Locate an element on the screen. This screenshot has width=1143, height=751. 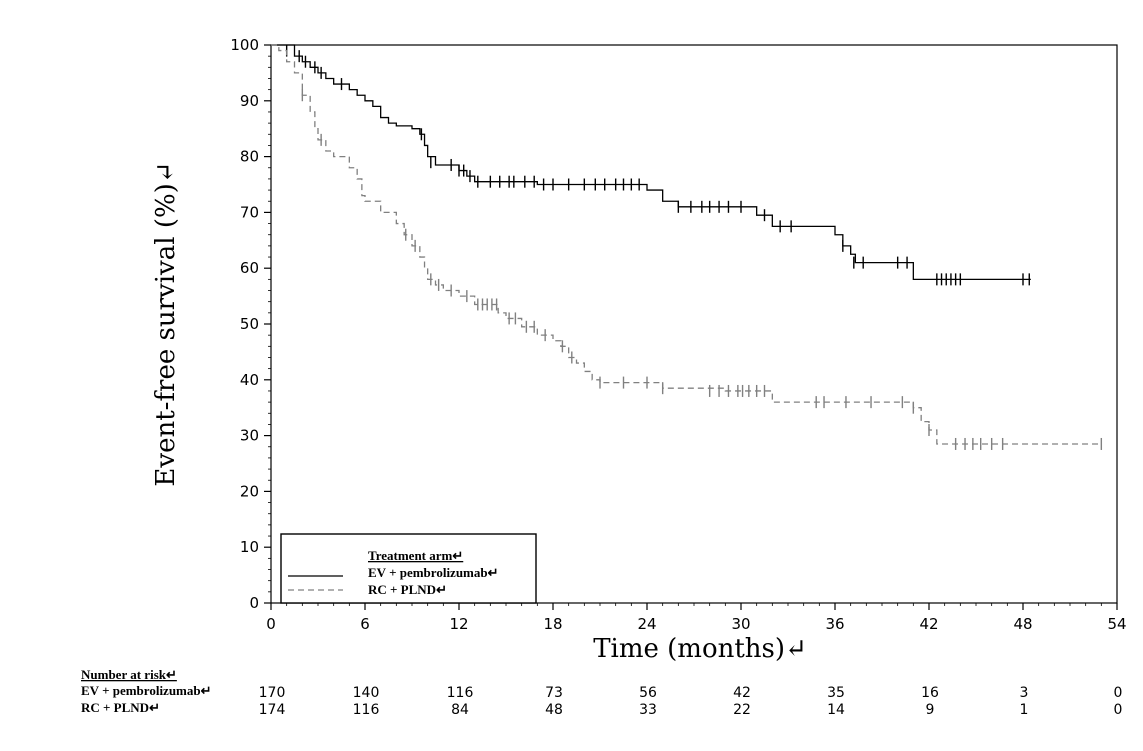
risk-table-title: Number at risk↵ is located at coordinates (129, 674).